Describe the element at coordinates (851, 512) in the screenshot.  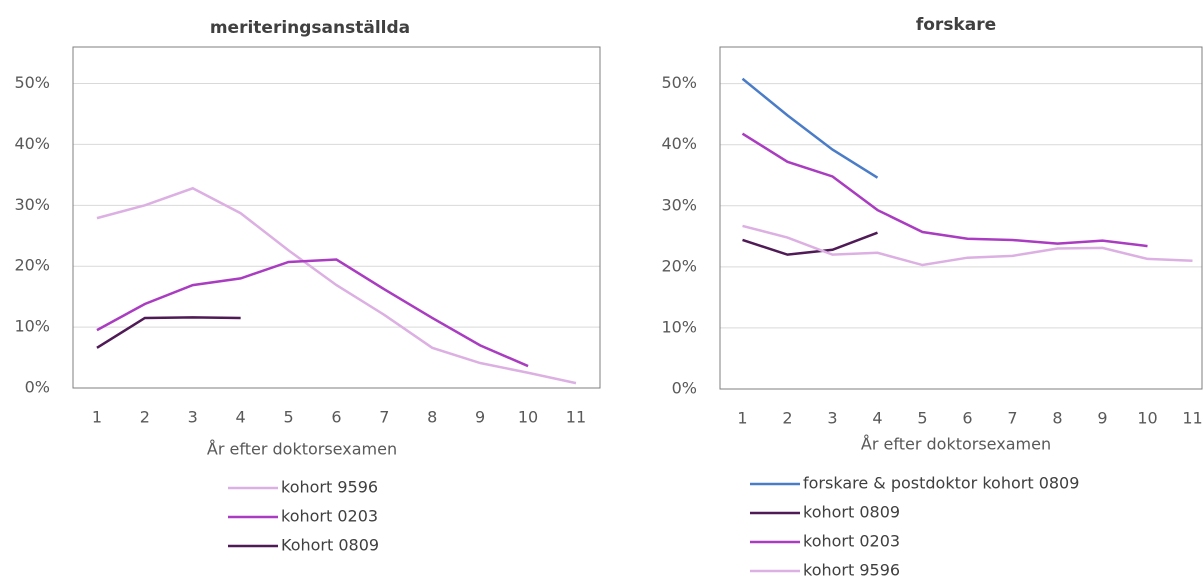
I see `legend-label: kohort 0809` at that location.